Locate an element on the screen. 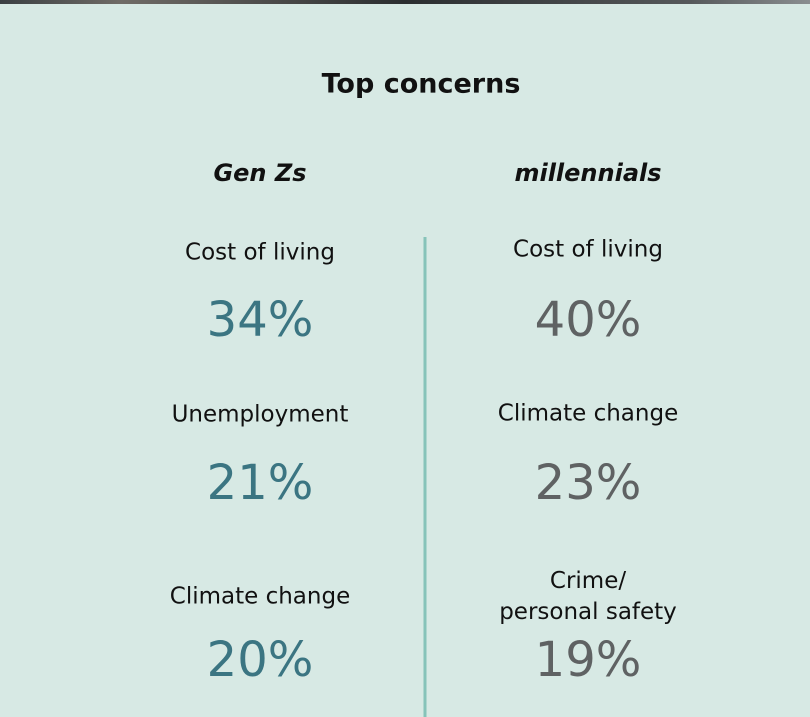  photo-edge is located at coordinates (405, 2).